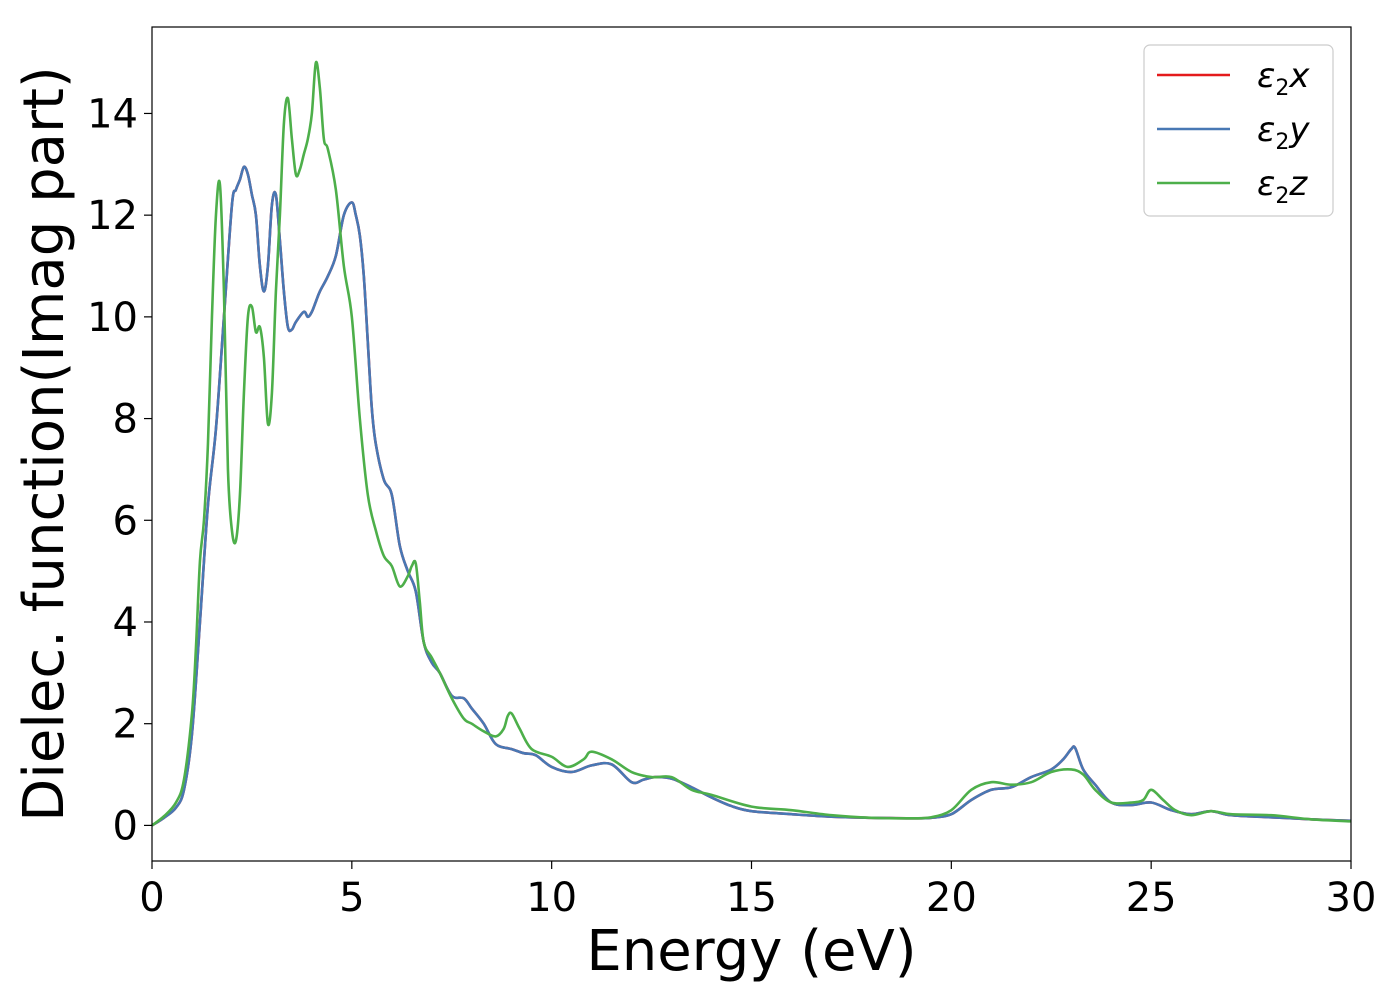 The height and width of the screenshot is (1000, 1400). Describe the element at coordinates (1283, 132) in the screenshot. I see `legend-label-2: ε2y` at that location.